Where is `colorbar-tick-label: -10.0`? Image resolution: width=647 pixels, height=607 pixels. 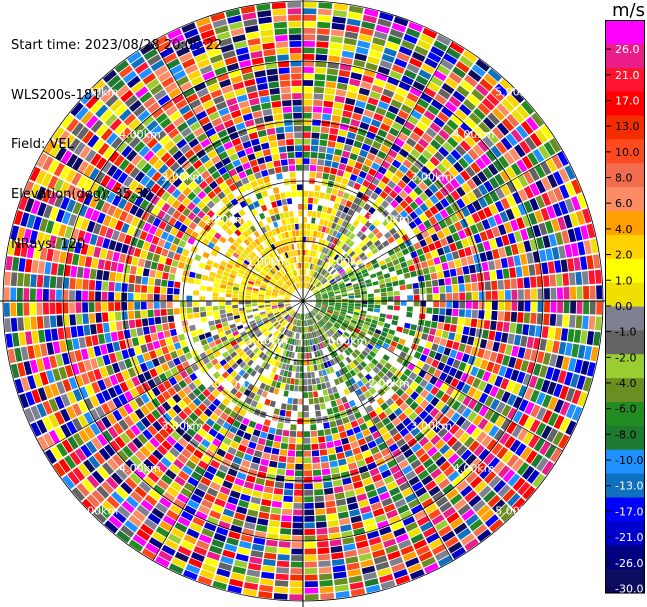 colorbar-tick-label: -10.0 is located at coordinates (629, 460).